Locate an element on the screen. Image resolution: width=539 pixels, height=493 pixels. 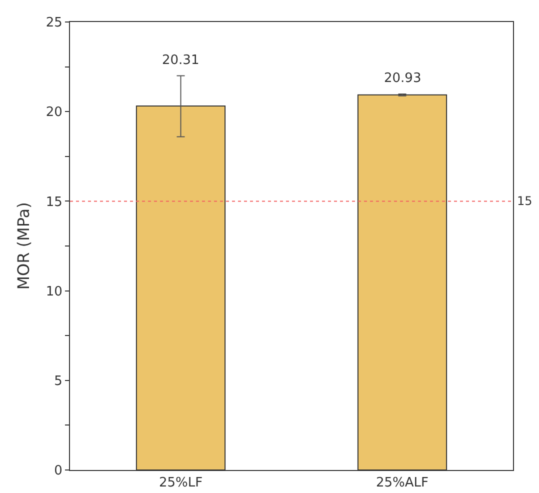
data-label: 20.93 is located at coordinates (403, 78).